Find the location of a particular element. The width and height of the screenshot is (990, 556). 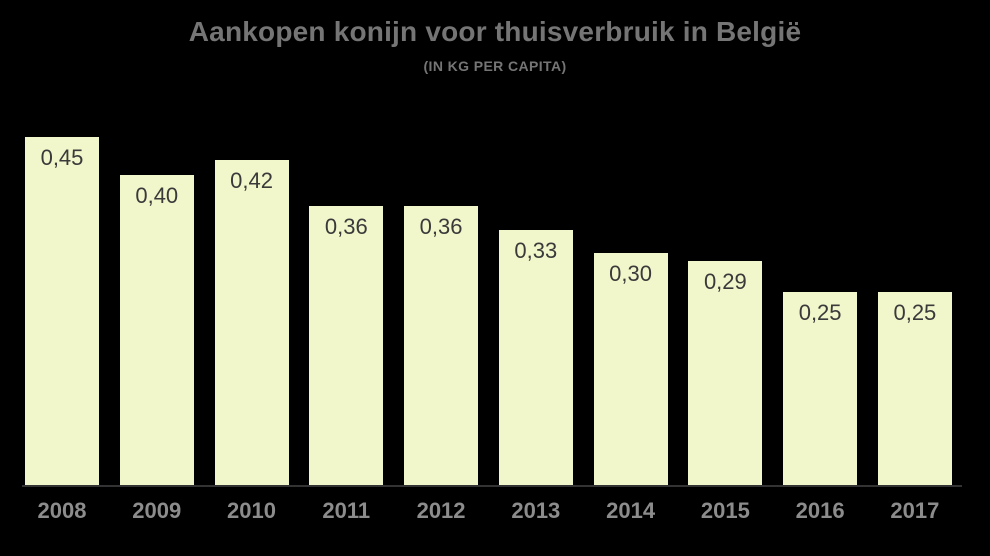

x-tick-label: 2008 is located at coordinates (62, 510).